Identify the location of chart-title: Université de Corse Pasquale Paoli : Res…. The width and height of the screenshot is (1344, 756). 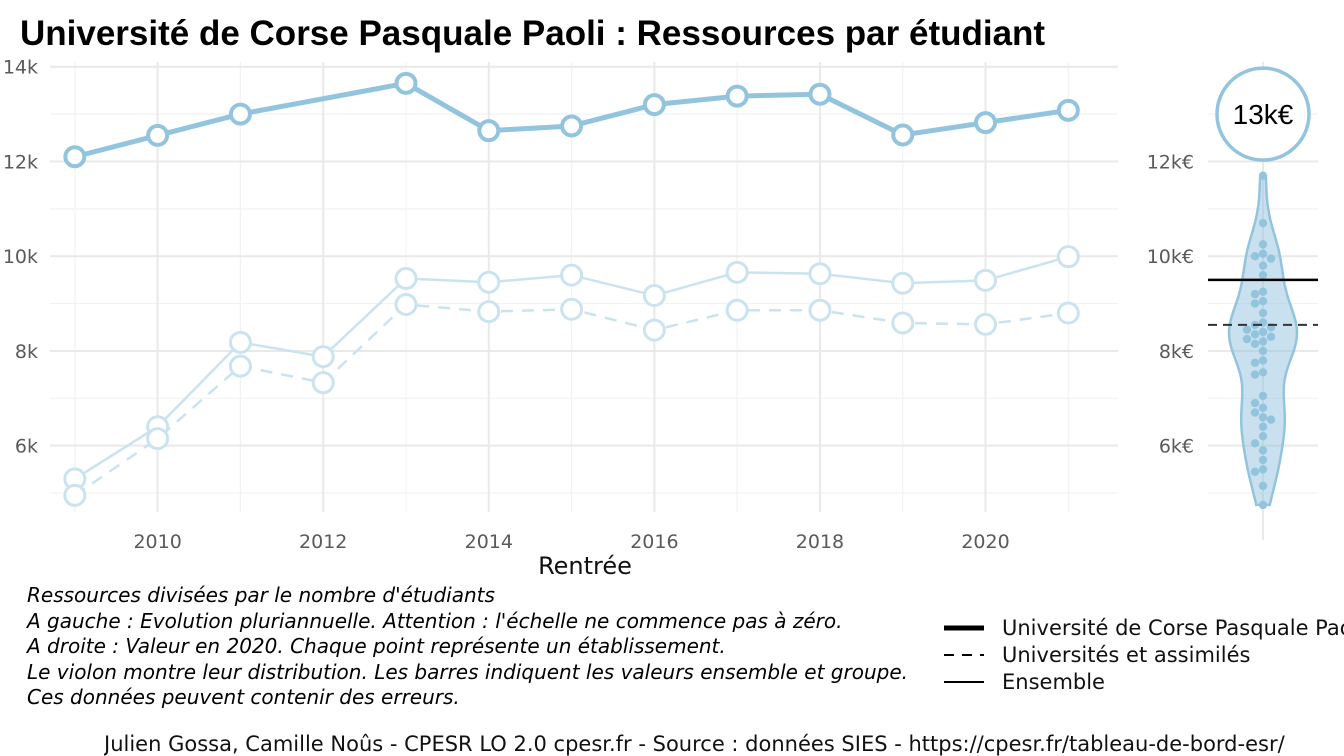
(533, 33).